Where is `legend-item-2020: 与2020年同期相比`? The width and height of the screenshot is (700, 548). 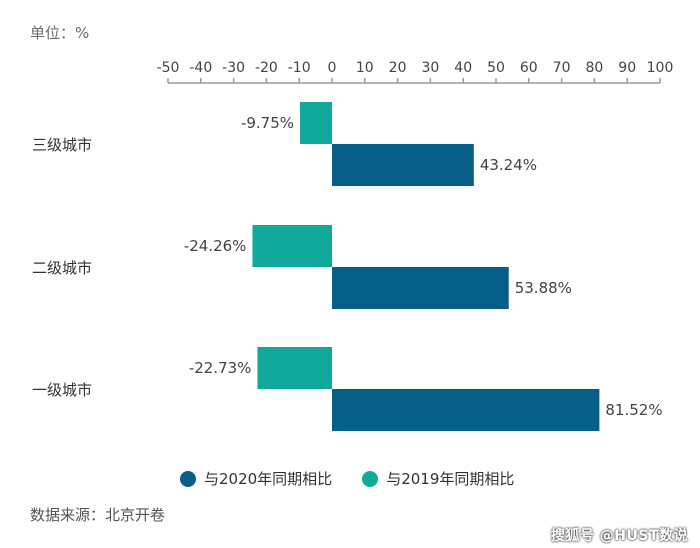 legend-item-2020: 与2020年同期相比 is located at coordinates (256, 478).